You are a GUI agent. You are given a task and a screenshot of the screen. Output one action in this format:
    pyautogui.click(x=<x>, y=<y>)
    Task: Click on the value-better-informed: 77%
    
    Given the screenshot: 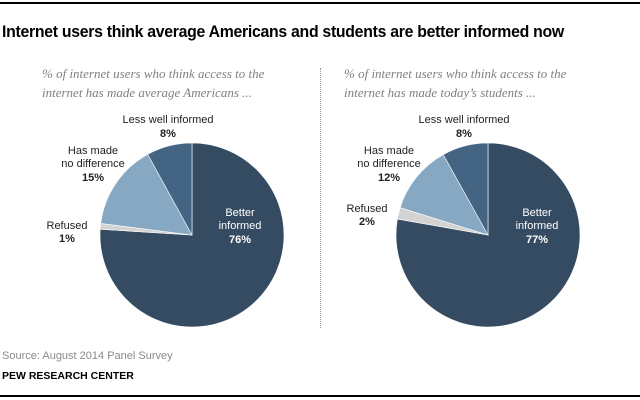 What is the action you would take?
    pyautogui.click(x=537, y=240)
    